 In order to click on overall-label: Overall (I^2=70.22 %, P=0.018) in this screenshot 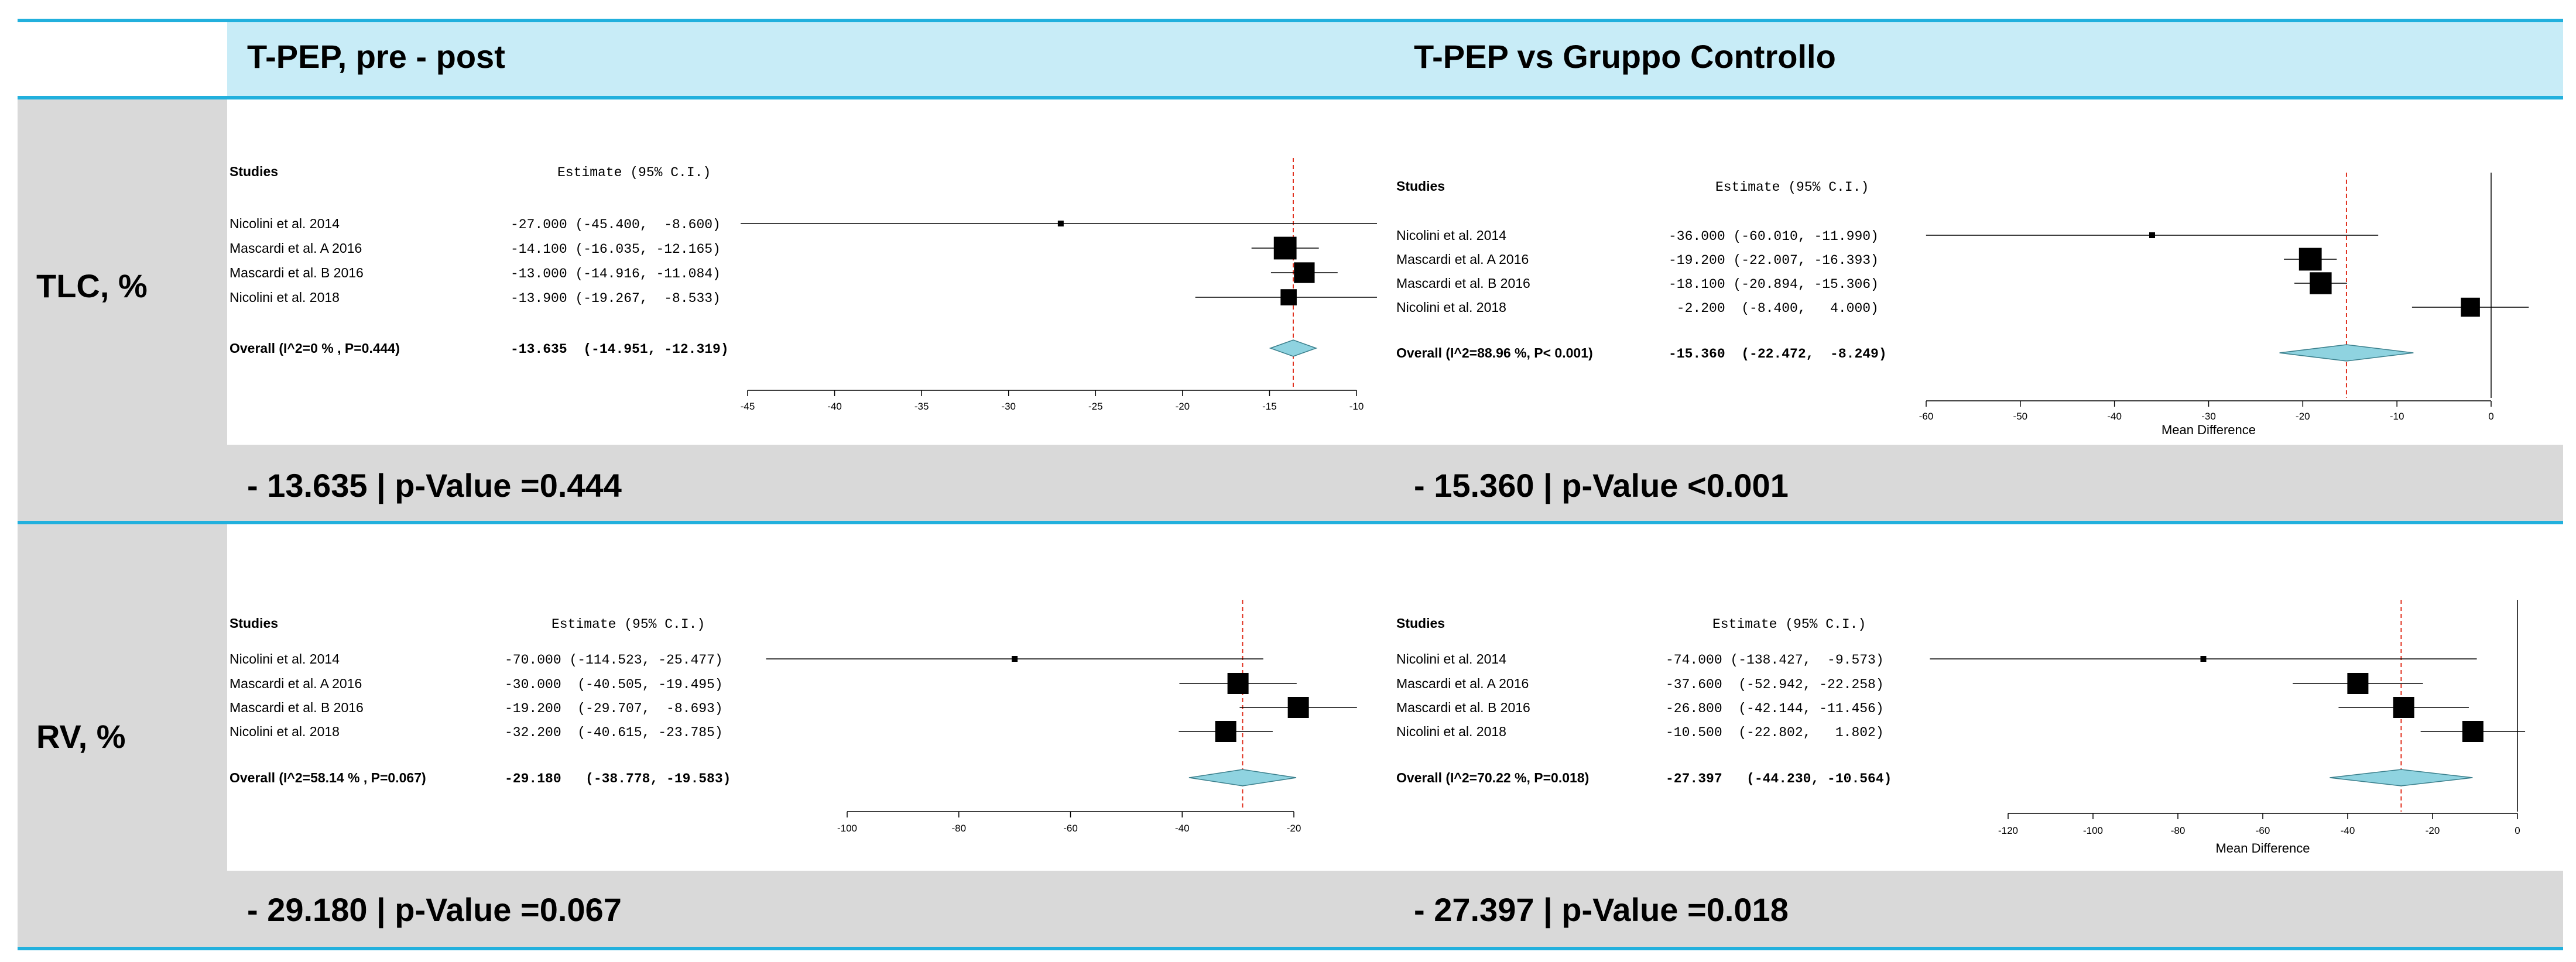, I will do `click(1492, 777)`.